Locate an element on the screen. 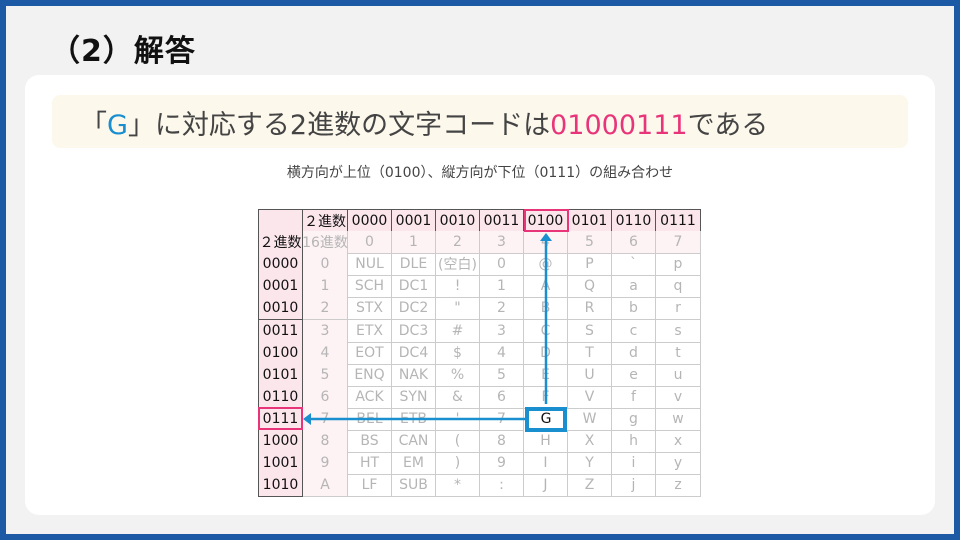  table-cell: E is located at coordinates (546, 375).